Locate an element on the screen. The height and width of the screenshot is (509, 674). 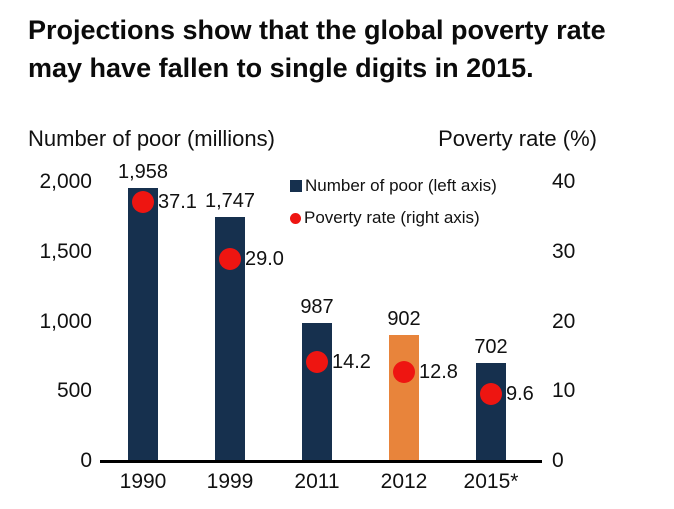
legend-label-poverty-rate: Poverty rate (right axis) is located at coordinates (392, 217).